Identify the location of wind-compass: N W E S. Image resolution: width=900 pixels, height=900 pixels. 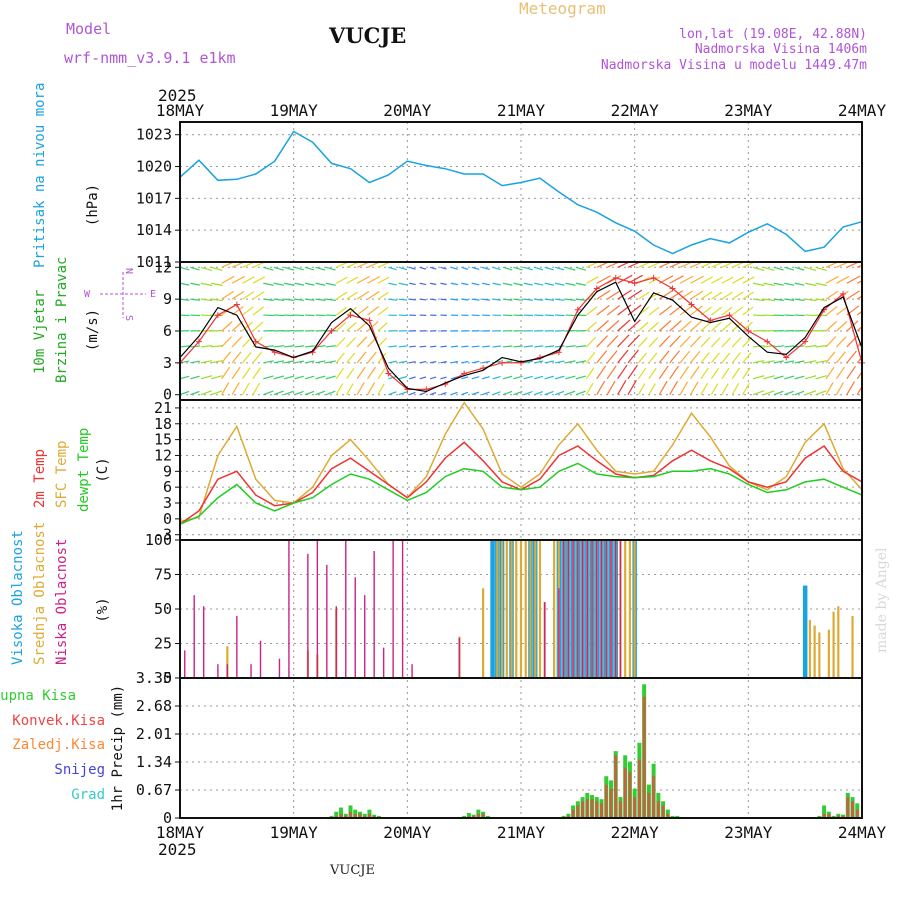
(120, 294).